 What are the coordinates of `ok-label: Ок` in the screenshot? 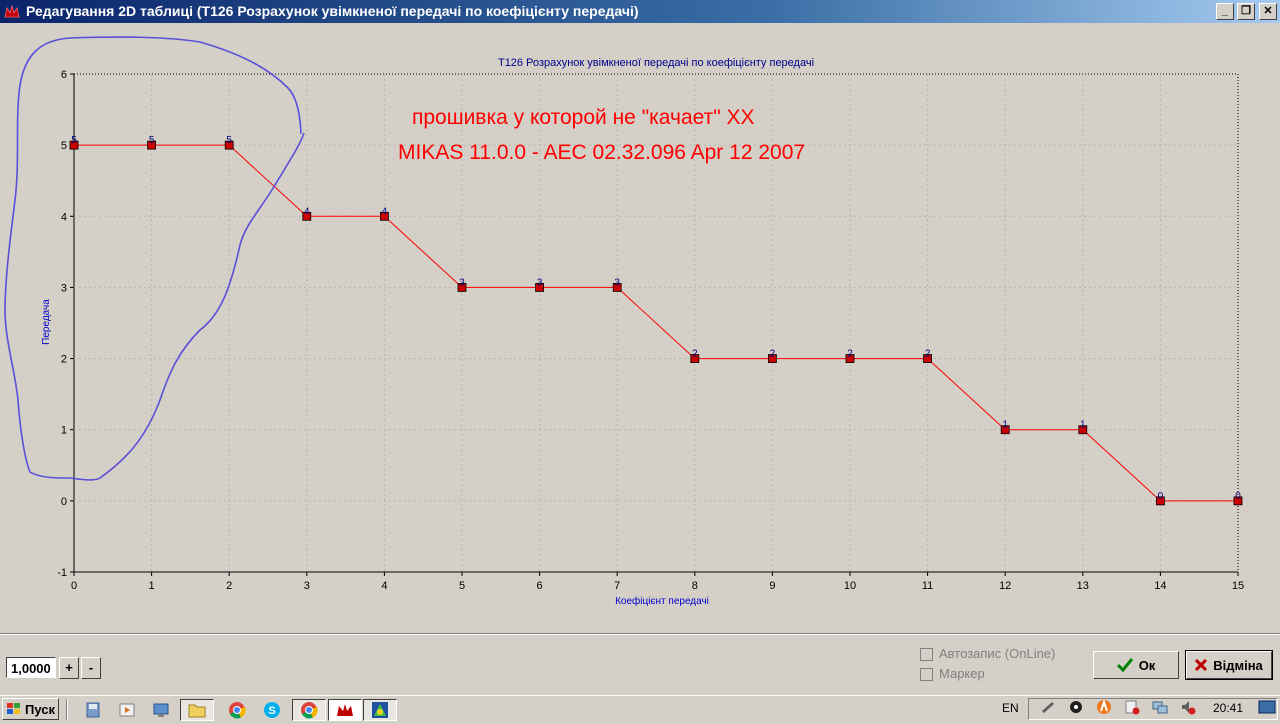 It's located at (1147, 665).